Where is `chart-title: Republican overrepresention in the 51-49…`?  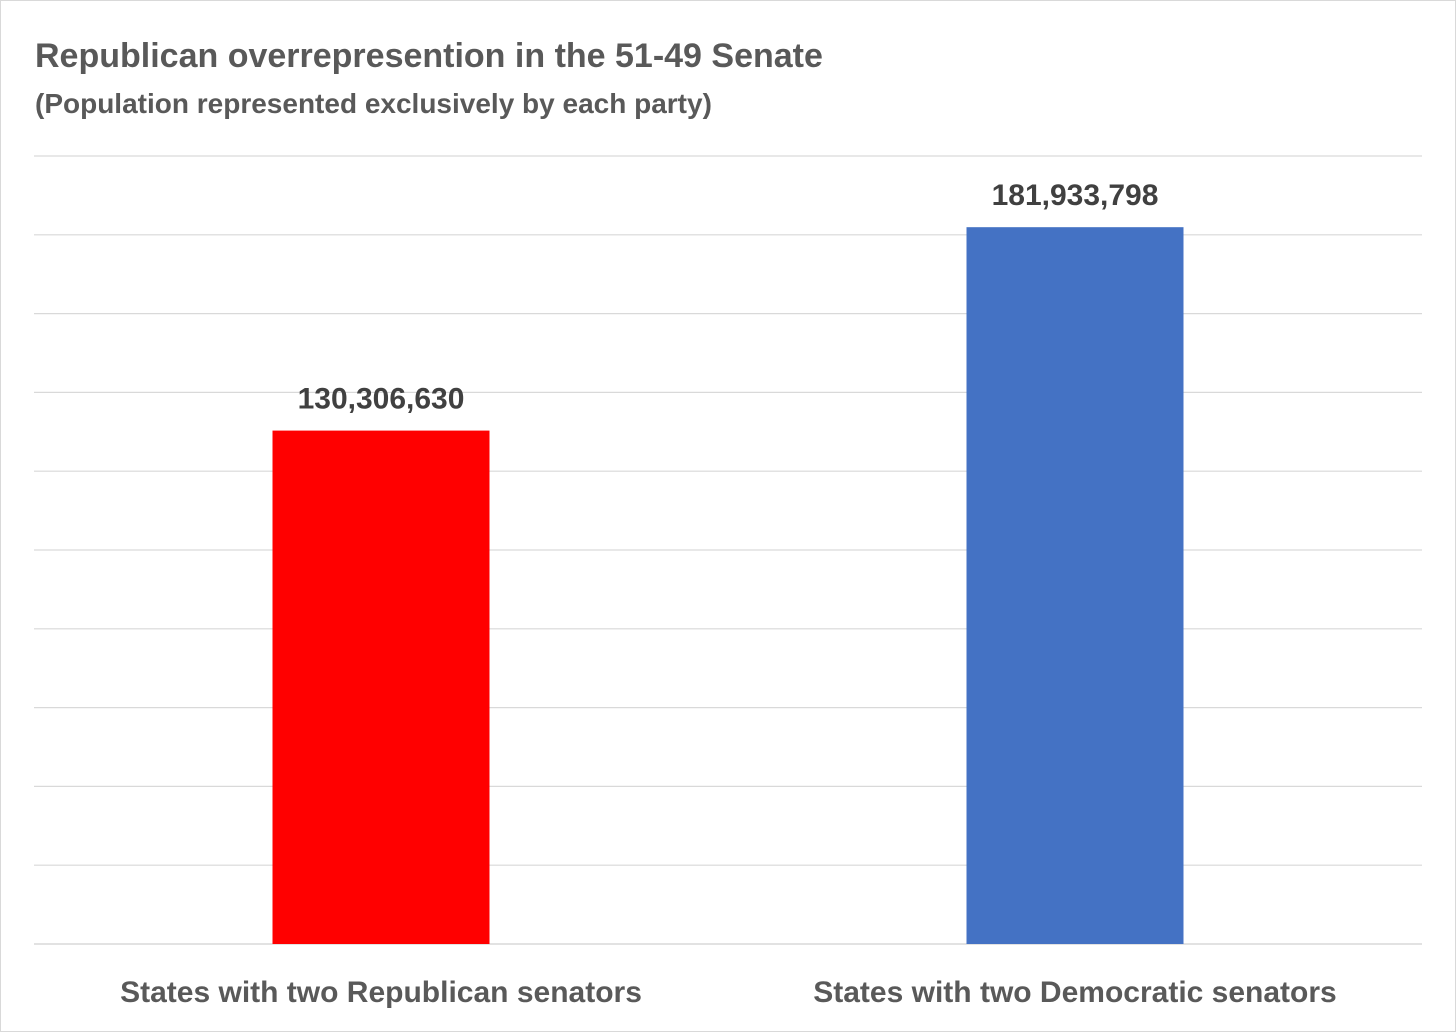 chart-title: Republican overrepresention in the 51-49… is located at coordinates (429, 56).